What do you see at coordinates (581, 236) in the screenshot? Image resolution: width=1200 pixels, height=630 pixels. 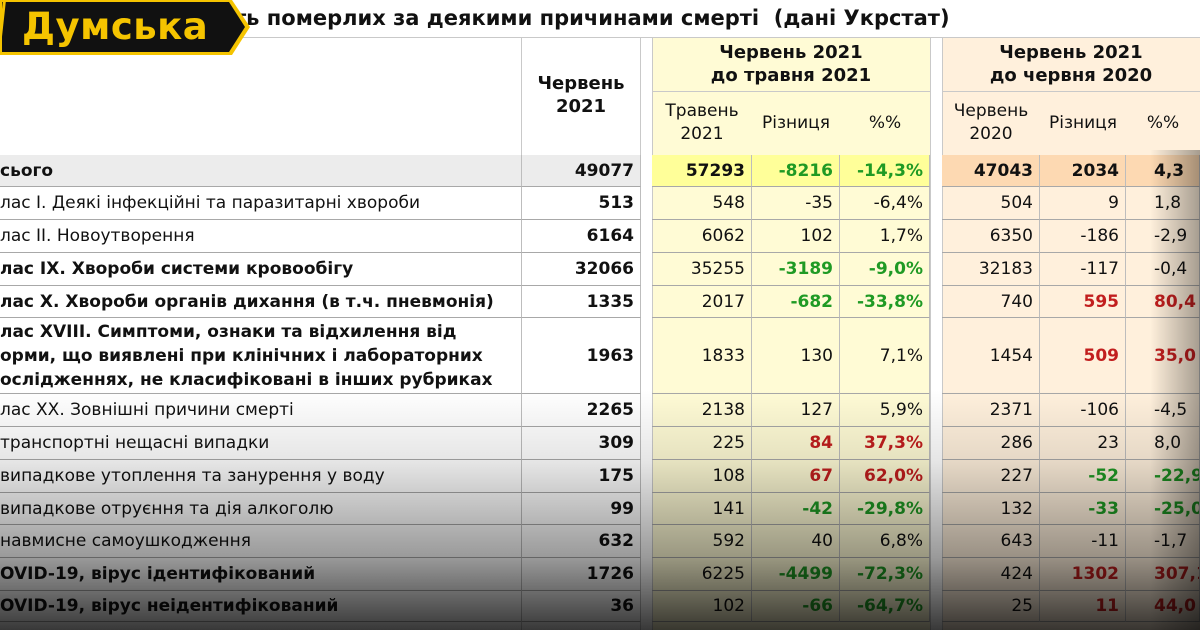 I see `cell-june: 6164` at bounding box center [581, 236].